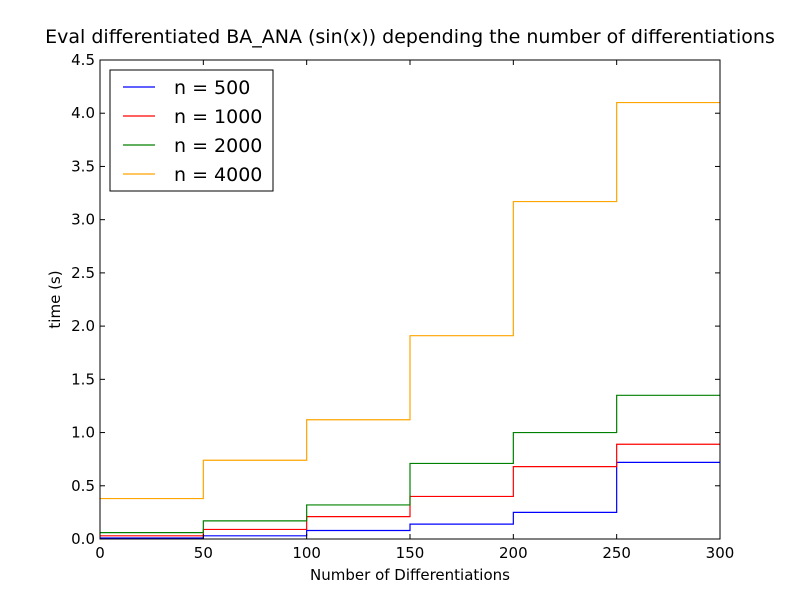  I want to click on legend-label-n-4000: n = 4000, so click(218, 175).